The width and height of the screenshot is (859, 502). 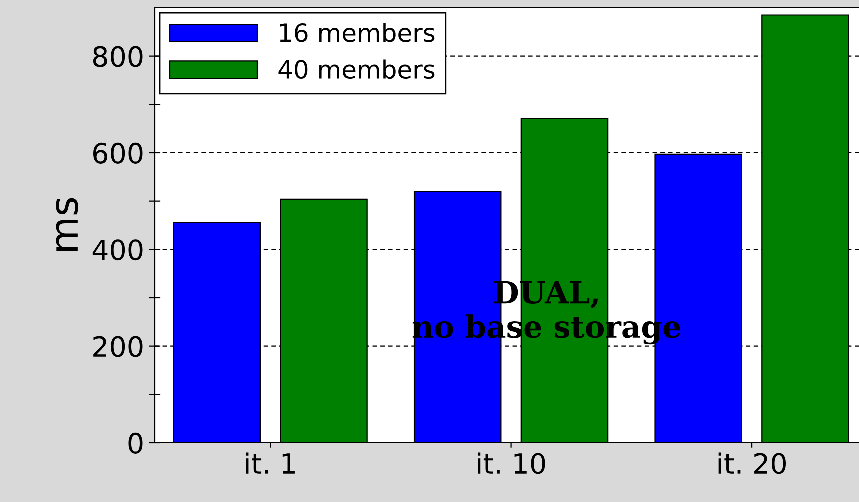 I want to click on x-tick-label: it. 10, so click(x=512, y=463).